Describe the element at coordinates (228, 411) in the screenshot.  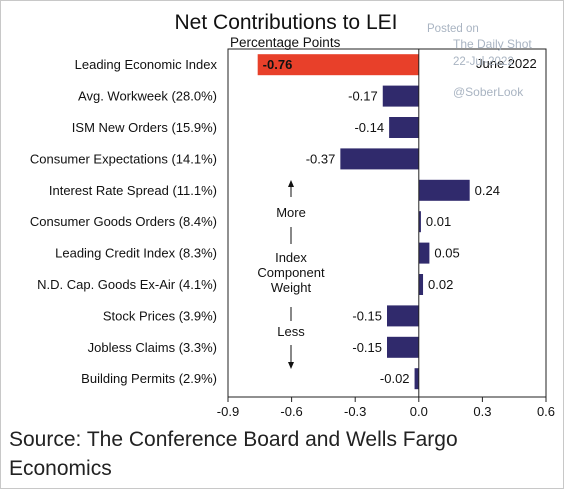
I see `x-tick-label-0: -0.9` at that location.